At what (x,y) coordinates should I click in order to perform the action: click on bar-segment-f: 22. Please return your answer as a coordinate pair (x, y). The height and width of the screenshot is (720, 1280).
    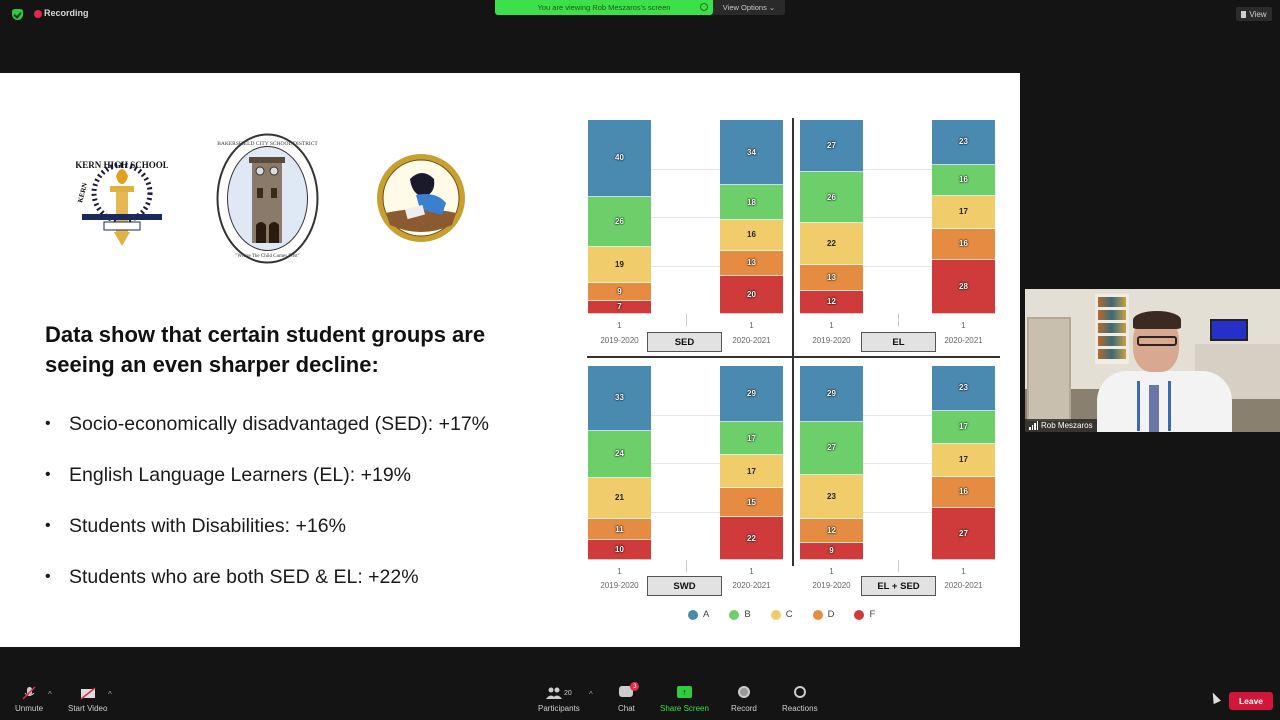
    Looking at the image, I should click on (751, 538).